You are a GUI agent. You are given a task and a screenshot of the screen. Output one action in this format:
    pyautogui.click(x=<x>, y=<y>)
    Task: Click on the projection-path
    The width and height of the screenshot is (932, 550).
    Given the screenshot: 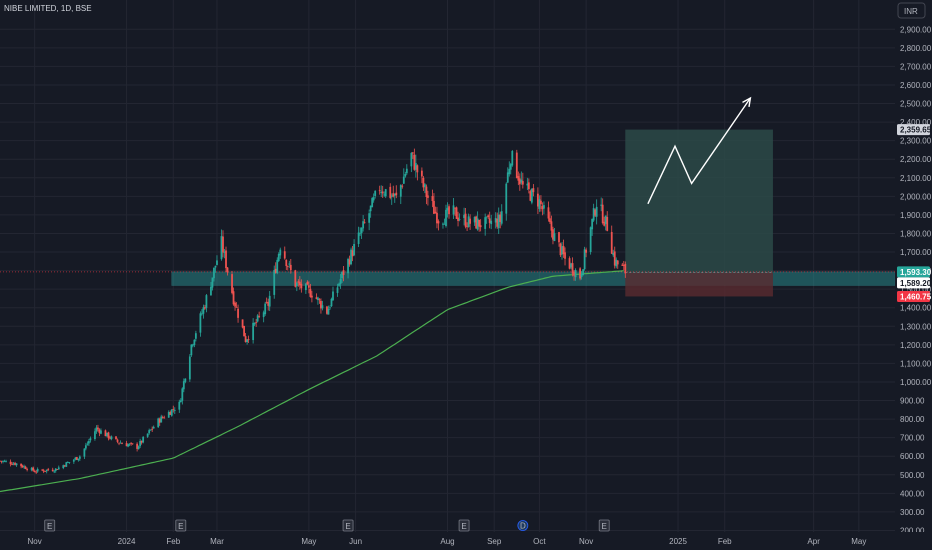 What is the action you would take?
    pyautogui.click(x=699, y=151)
    